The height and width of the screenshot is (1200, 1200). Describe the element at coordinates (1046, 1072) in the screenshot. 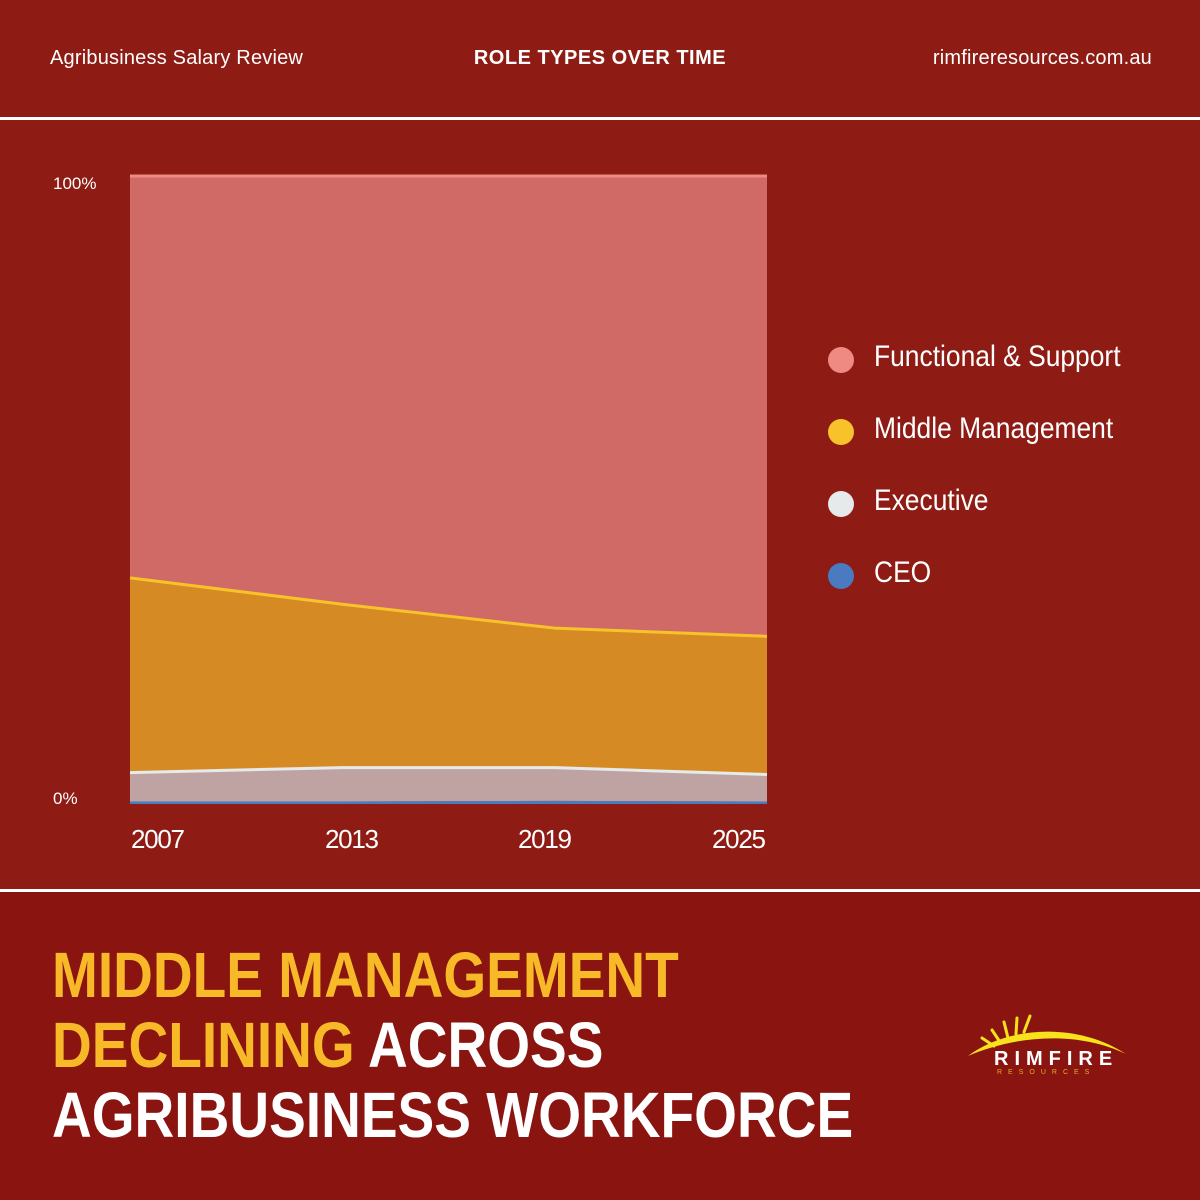

I see `logo-subtext: RESOURCES` at that location.